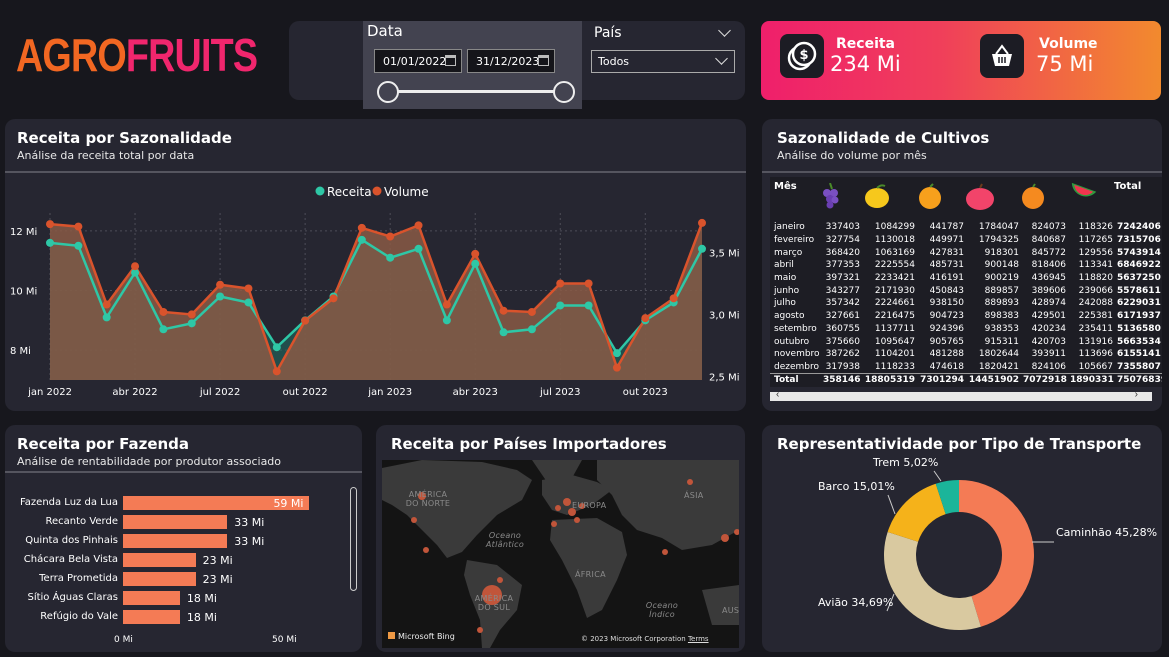 Image resolution: width=1169 pixels, height=657 pixels. I want to click on legend-marker-receita, so click(320, 191).